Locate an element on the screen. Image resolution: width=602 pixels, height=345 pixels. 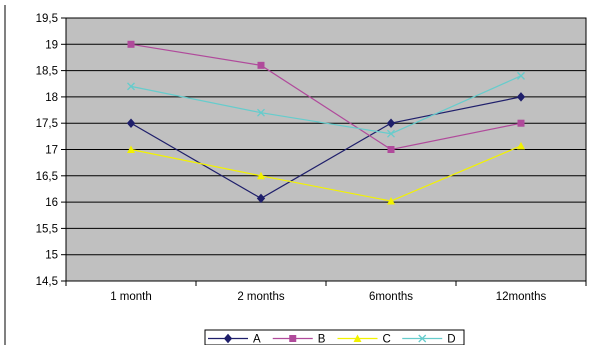
y-tick-label: 15,5 is located at coordinates (47, 229).